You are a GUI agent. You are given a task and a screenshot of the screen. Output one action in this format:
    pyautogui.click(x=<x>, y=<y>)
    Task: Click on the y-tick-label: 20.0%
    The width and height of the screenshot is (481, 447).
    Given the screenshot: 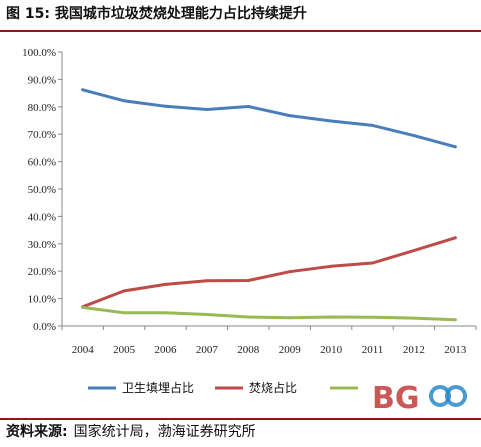 What is the action you would take?
    pyautogui.click(x=42, y=272)
    